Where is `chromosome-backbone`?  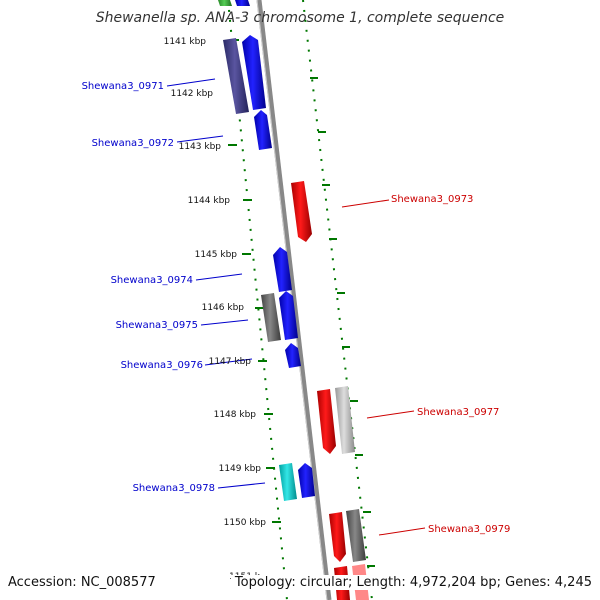 chromosome-backbone is located at coordinates (294, 300).